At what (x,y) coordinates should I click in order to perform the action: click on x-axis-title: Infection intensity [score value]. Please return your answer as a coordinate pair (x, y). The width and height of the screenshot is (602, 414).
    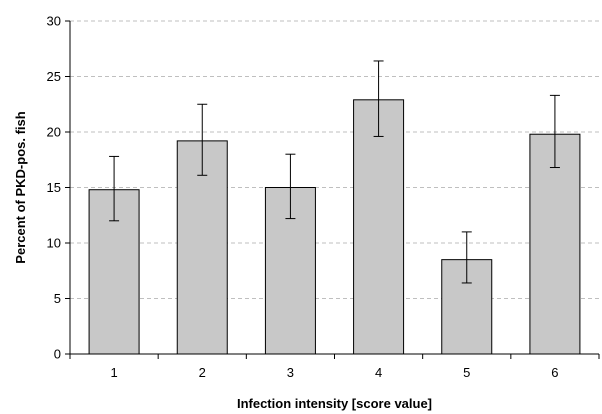
    Looking at the image, I should click on (334, 403).